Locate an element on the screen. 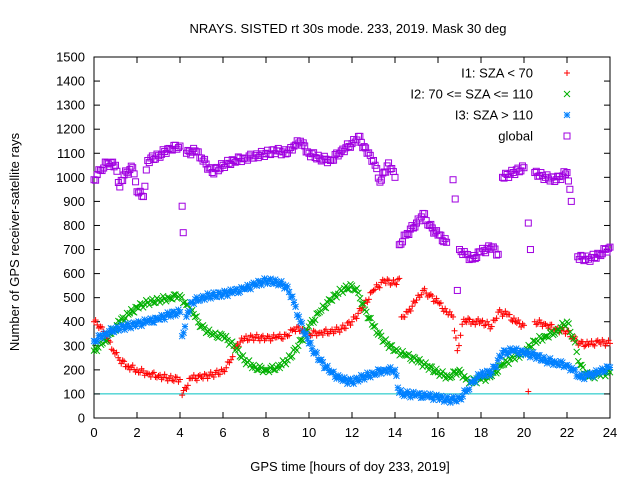 The width and height of the screenshot is (640, 480). y-tick-label: 100 is located at coordinates (74, 393).